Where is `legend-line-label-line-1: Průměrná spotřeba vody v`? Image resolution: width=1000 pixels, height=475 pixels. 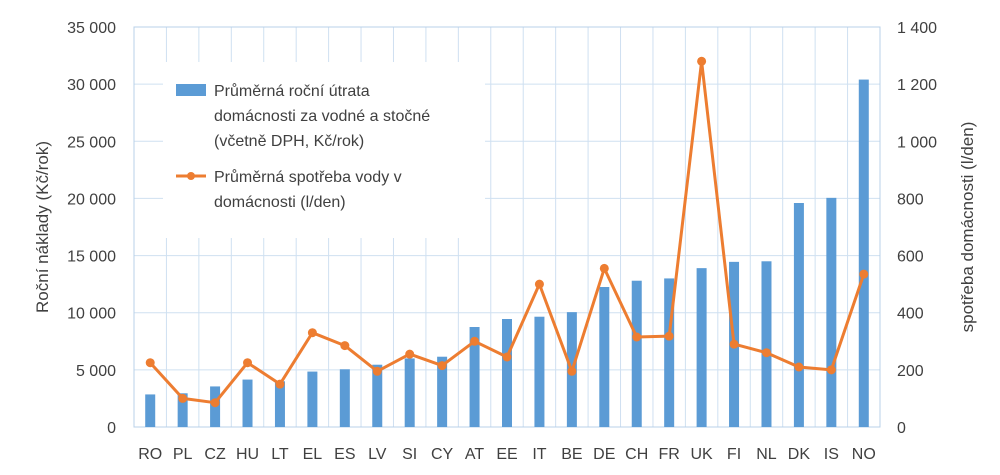 legend-line-label-line-1: Průměrná spotřeba vody v is located at coordinates (308, 177).